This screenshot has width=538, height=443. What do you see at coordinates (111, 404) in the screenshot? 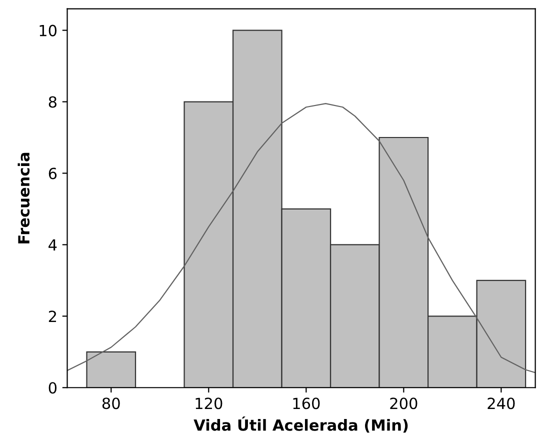
I see `x-tick-label: 80` at bounding box center [111, 404].